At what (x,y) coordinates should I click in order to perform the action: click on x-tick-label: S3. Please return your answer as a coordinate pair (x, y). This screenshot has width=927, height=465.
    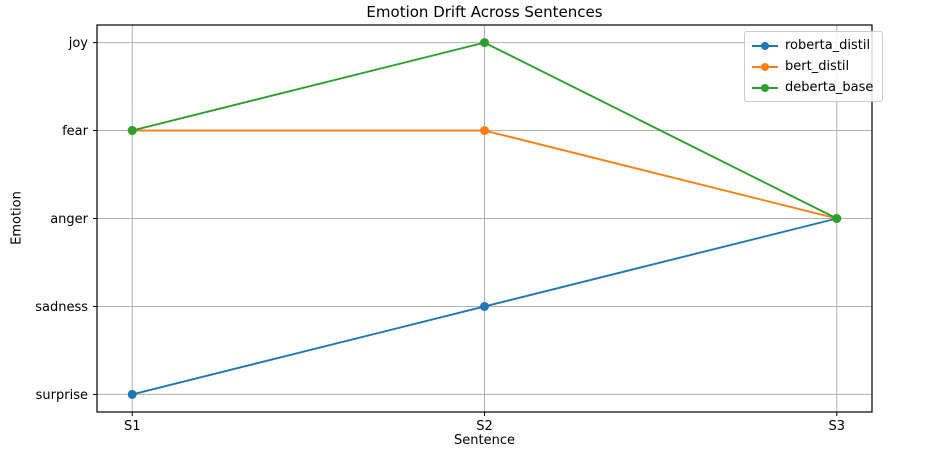
    Looking at the image, I should click on (837, 426).